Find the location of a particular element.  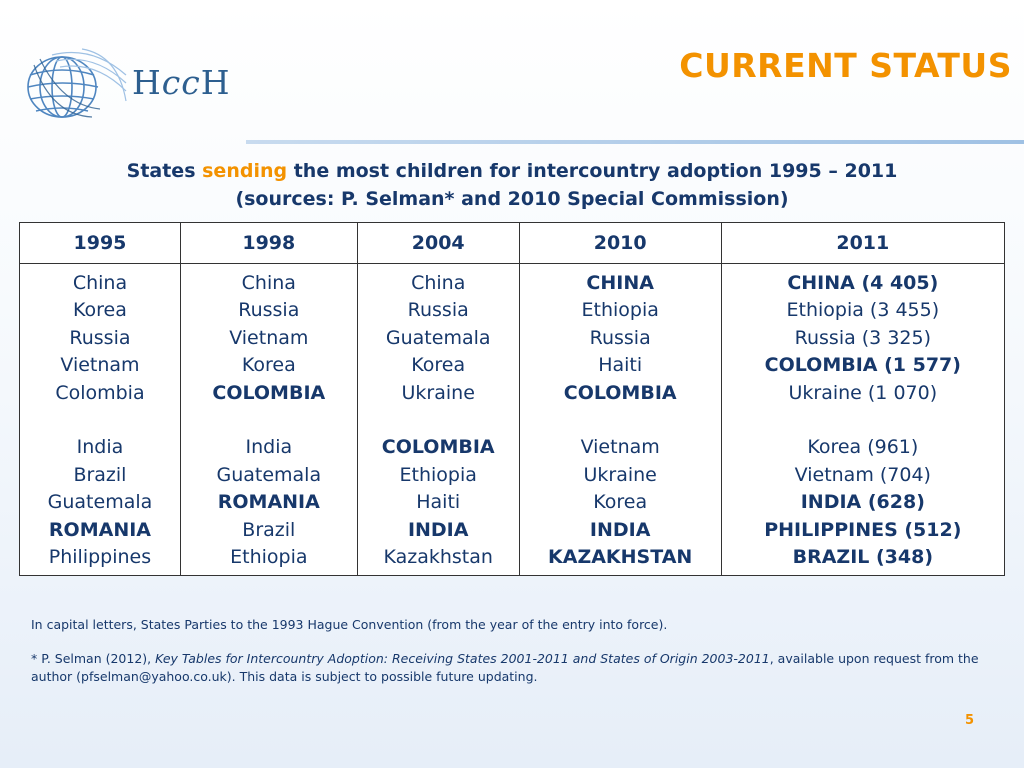

country-entry: Kazakhstan is located at coordinates (438, 557).